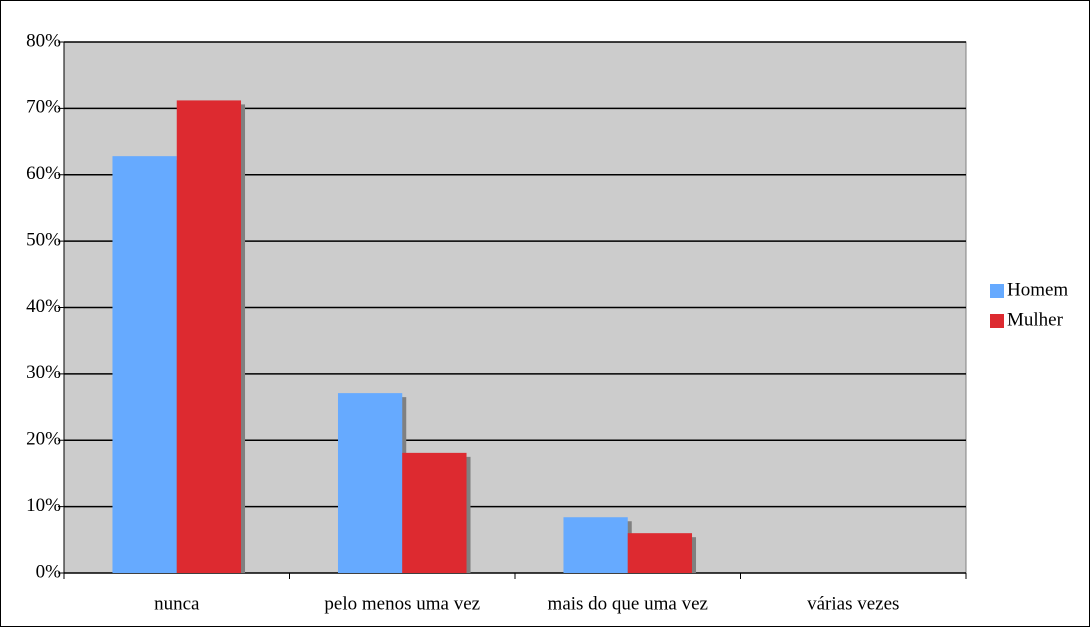 The width and height of the screenshot is (1090, 627). What do you see at coordinates (43, 239) in the screenshot?
I see `y-tick-label: 50%` at bounding box center [43, 239].